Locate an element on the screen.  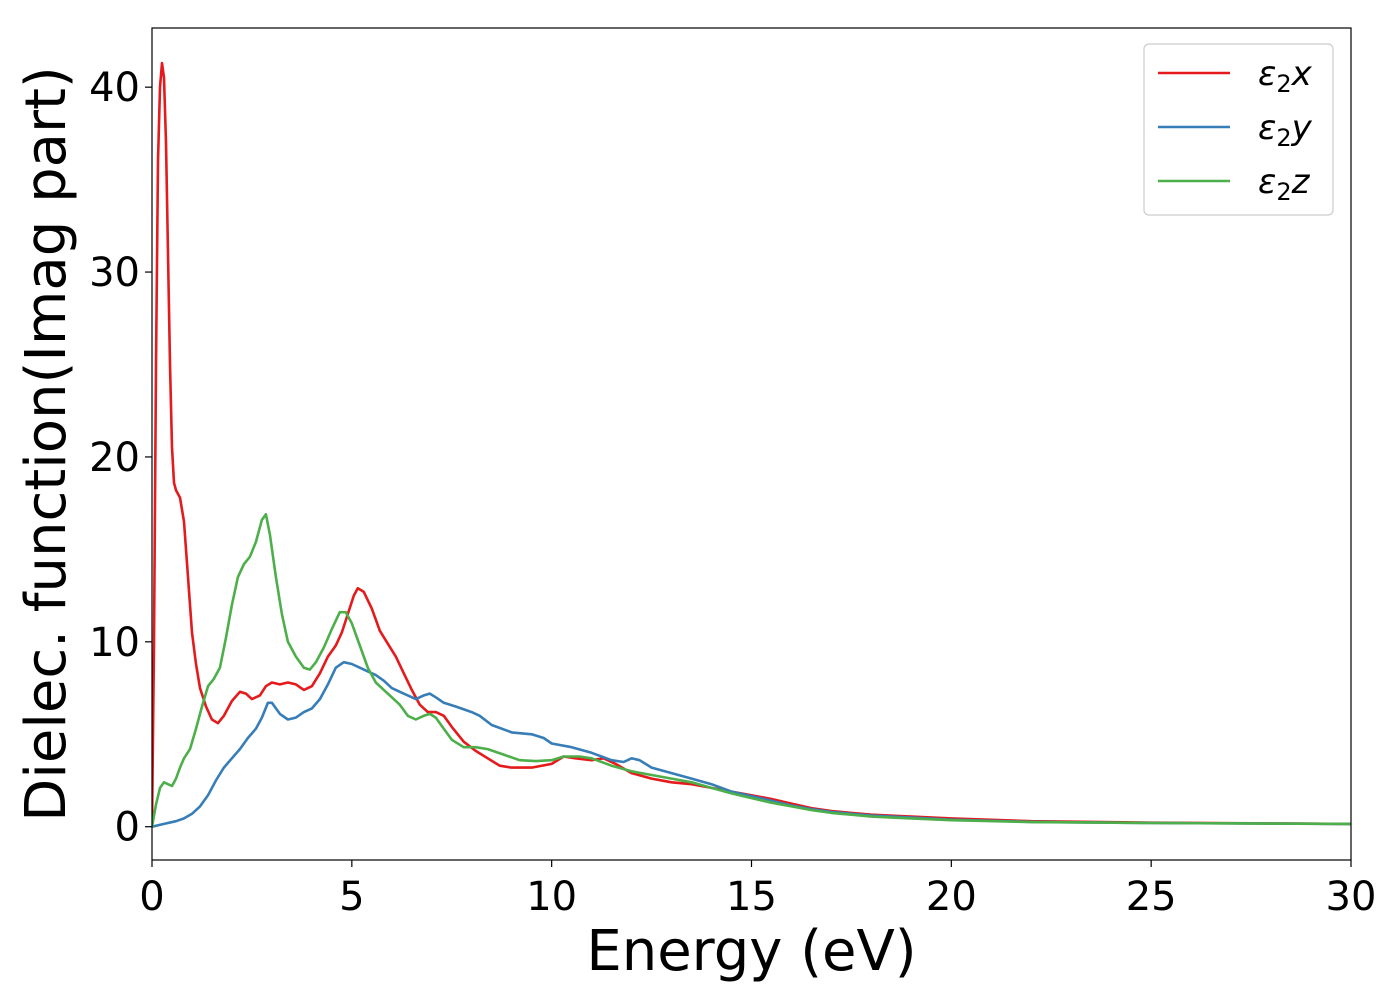
y-tick-label: 30 is located at coordinates (114, 273).